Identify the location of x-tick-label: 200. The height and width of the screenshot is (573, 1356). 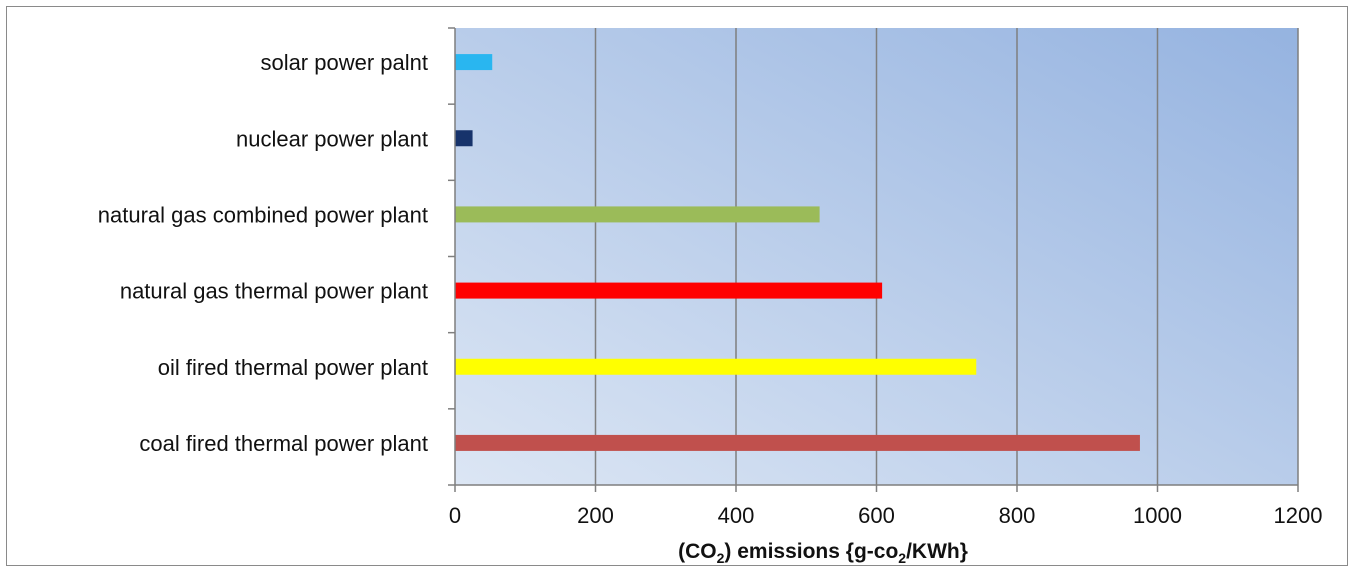
(595, 515).